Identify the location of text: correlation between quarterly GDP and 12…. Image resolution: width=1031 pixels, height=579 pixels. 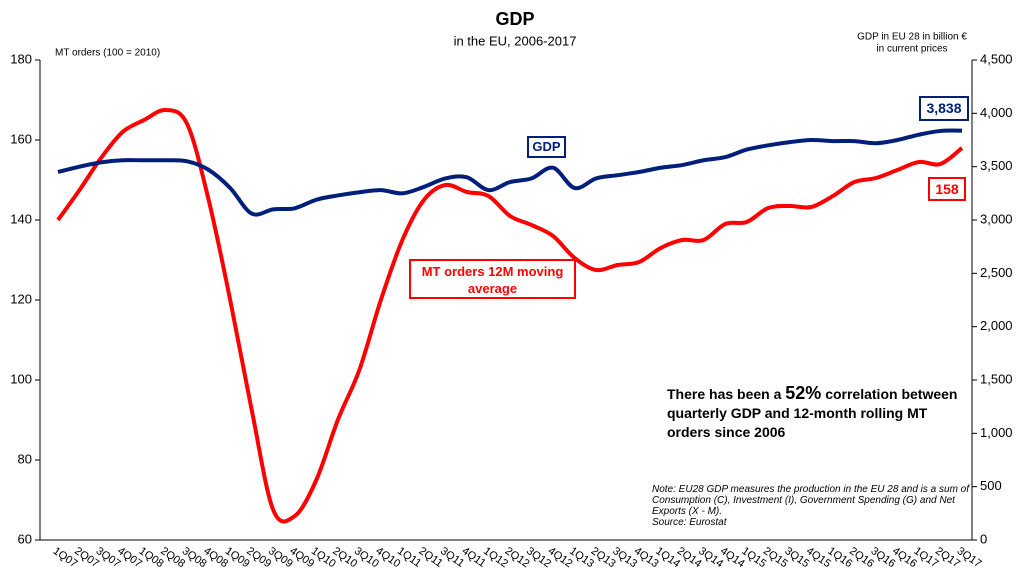
(812, 413).